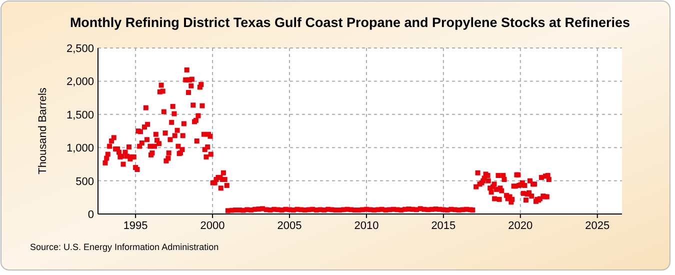 This screenshot has width=675, height=275. Describe the element at coordinates (85, 182) in the screenshot. I see `y-tick-label: 500` at that location.